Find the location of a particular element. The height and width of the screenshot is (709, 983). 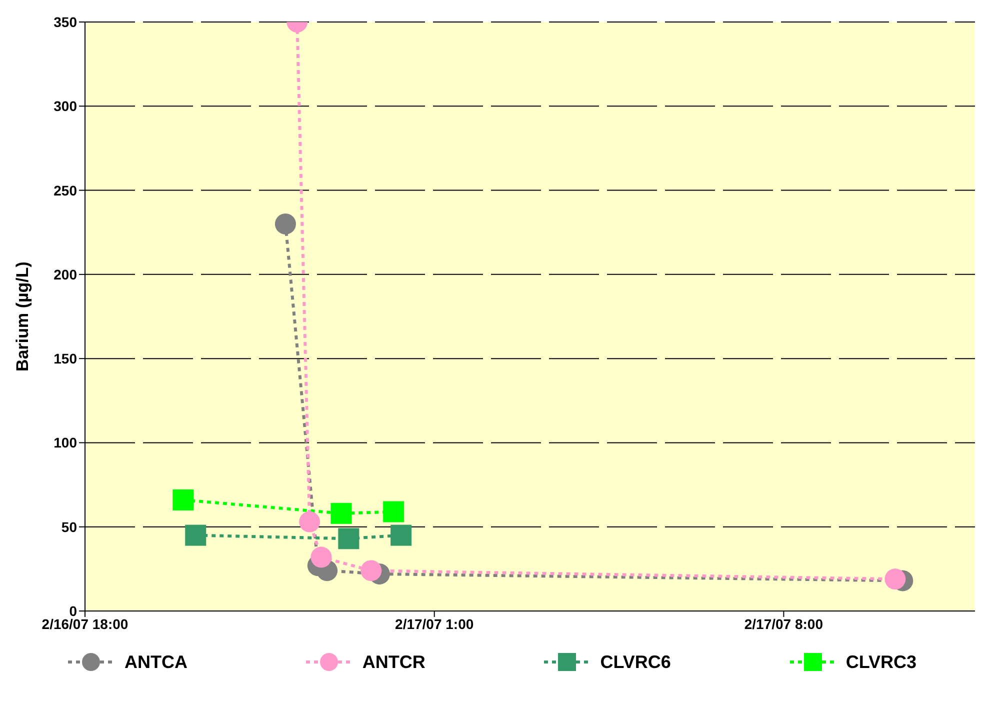

y-tick-label: 300 is located at coordinates (66, 106).